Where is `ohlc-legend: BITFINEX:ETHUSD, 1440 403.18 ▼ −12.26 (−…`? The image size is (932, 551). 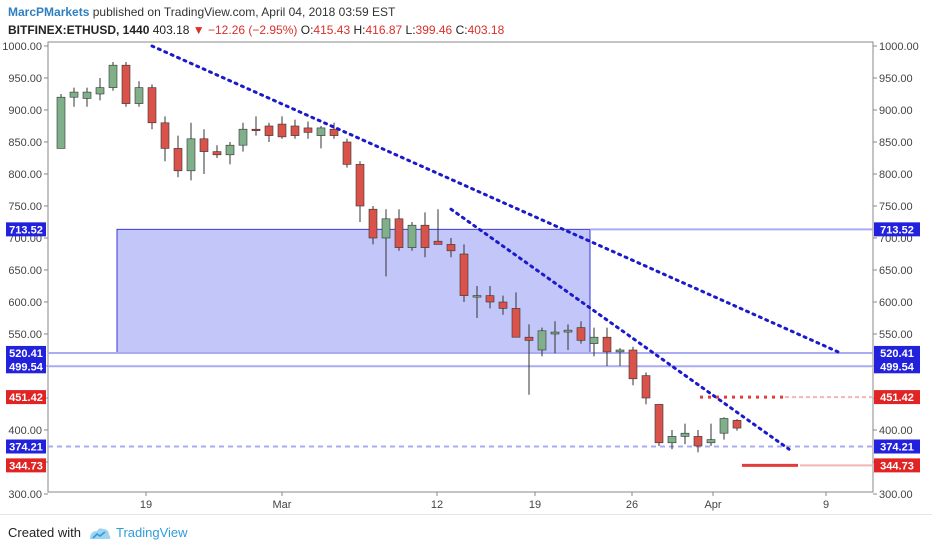 ohlc-legend: BITFINEX:ETHUSD, 1440 403.18 ▼ −12.26 (−… is located at coordinates (256, 30).